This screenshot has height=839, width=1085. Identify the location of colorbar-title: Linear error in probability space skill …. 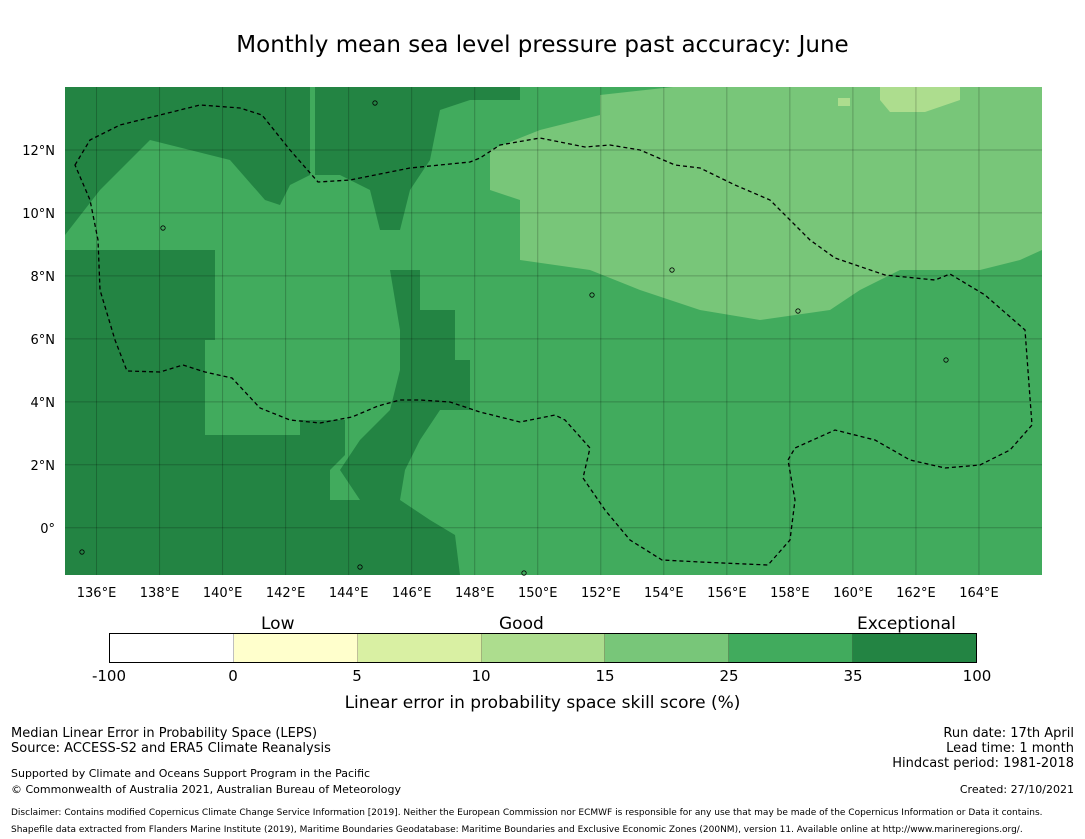
(542, 703).